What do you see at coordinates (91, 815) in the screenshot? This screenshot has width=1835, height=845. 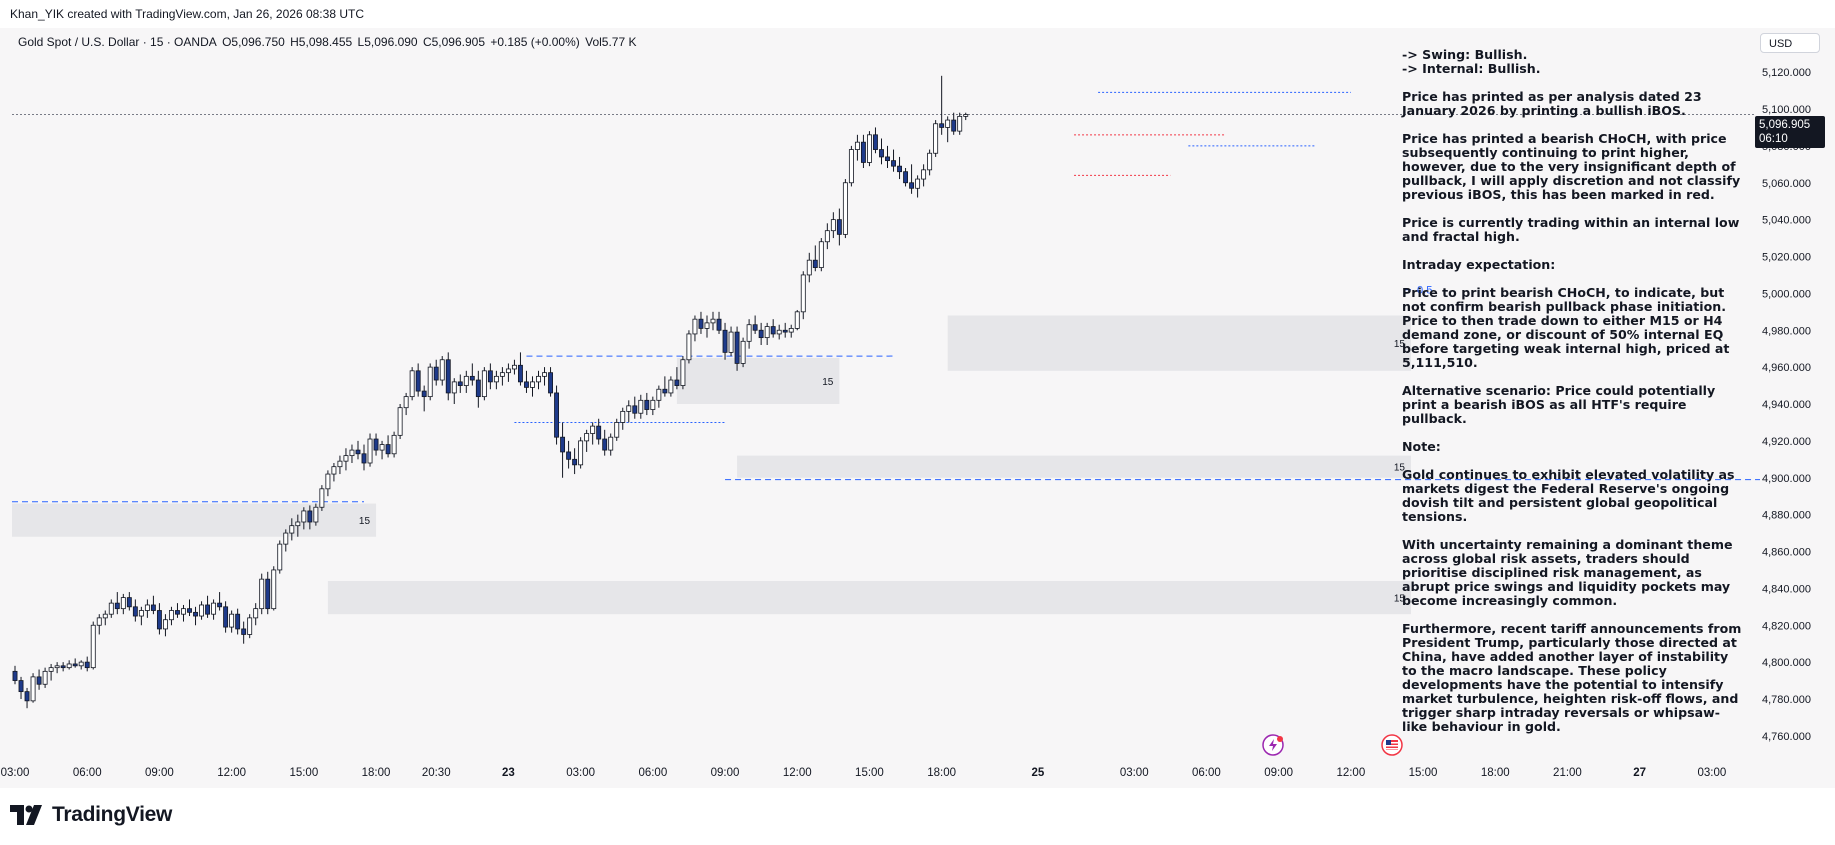 I see `tradingview-logo: TradingView` at bounding box center [91, 815].